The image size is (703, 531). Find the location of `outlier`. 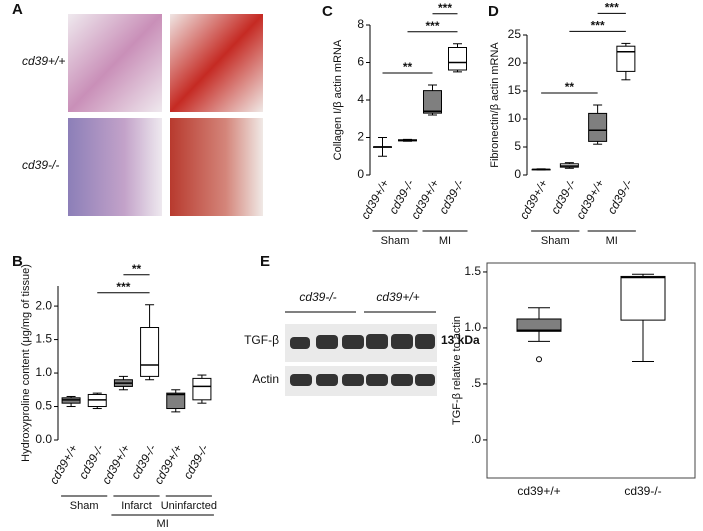

outlier is located at coordinates (539, 359).